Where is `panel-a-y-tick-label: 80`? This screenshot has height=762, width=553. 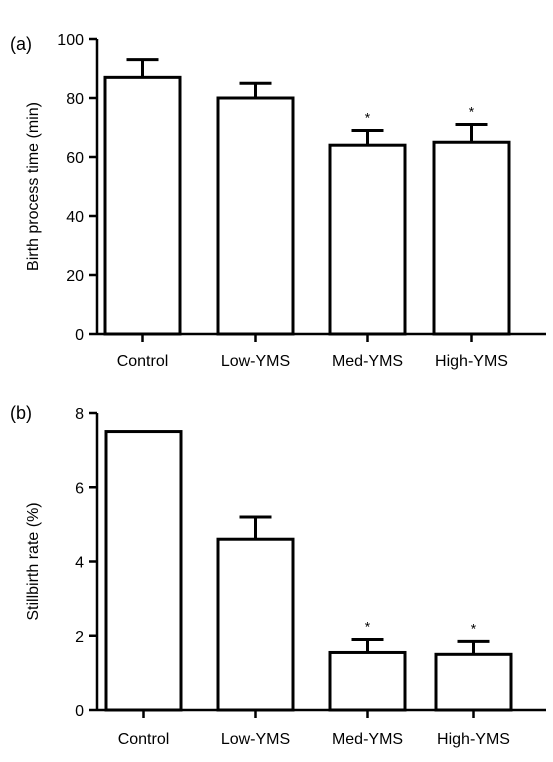
panel-a-y-tick-label: 80 is located at coordinates (75, 99).